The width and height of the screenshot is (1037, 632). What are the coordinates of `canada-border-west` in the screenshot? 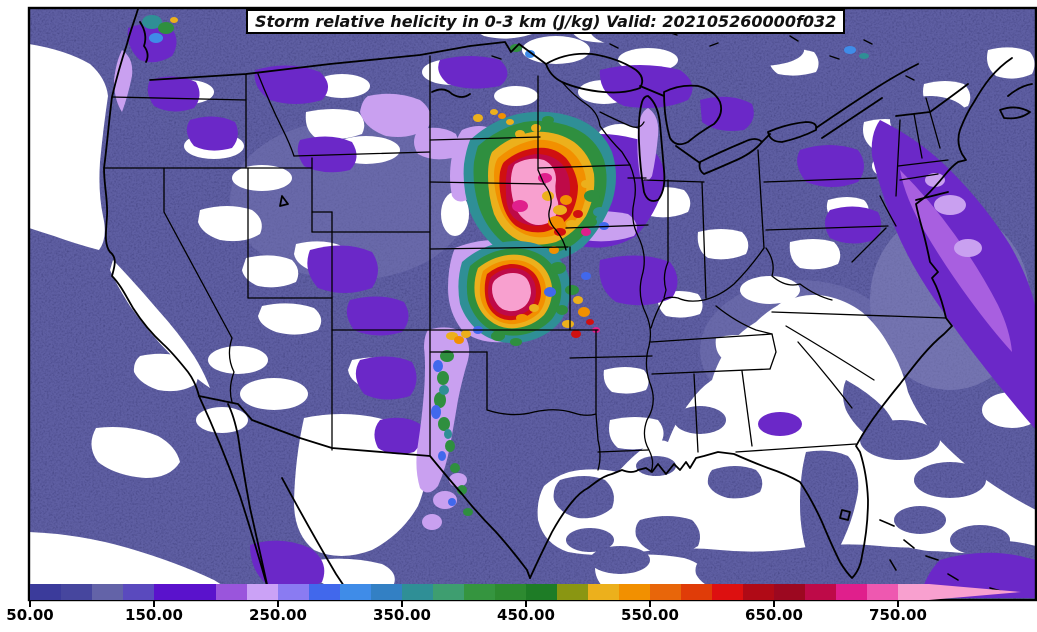 It's located at (348, 61).